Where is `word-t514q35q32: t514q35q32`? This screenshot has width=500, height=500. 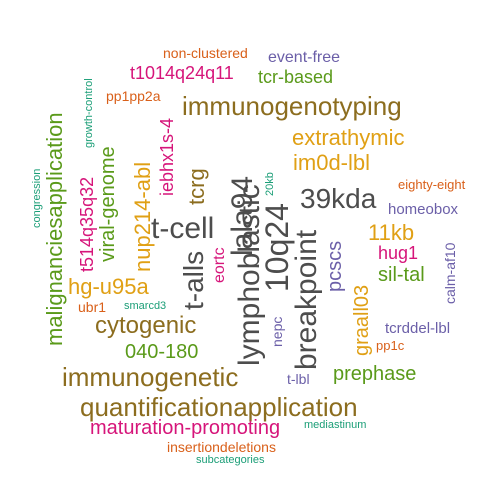 word-t514q35q32: t514q35q32 is located at coordinates (87, 224).